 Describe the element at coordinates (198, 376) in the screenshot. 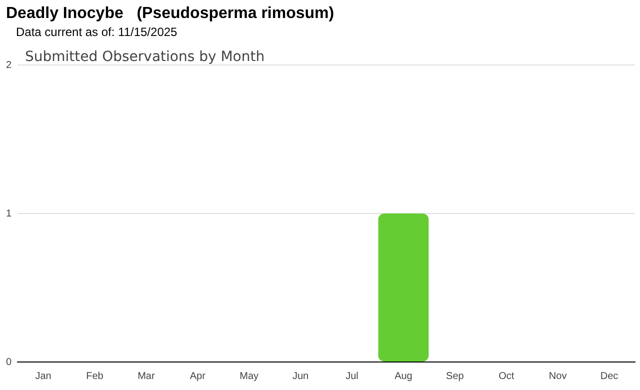

I see `x-tick-label: Apr` at that location.